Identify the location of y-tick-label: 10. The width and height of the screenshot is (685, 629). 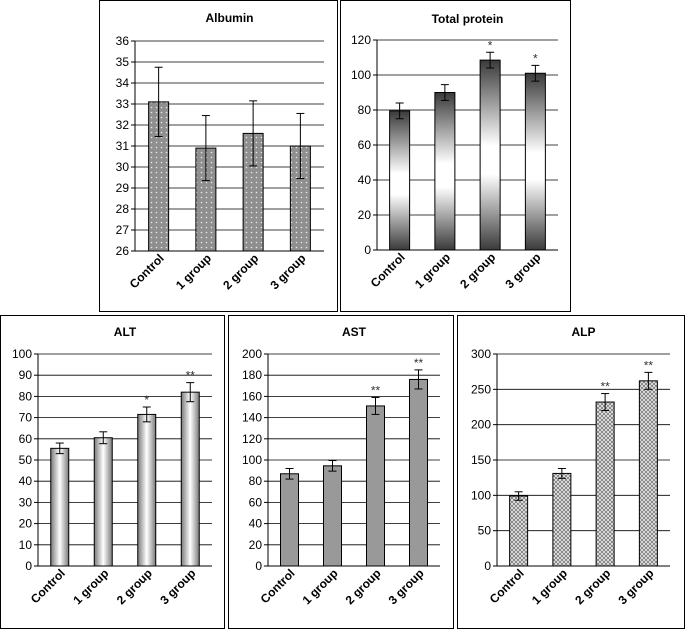
(26, 545).